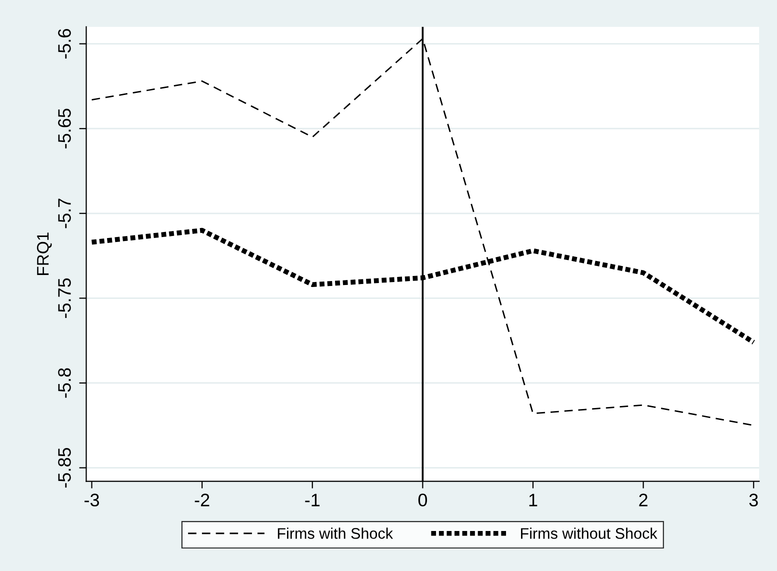 The width and height of the screenshot is (777, 571). I want to click on x-tick-label: 3, so click(753, 500).